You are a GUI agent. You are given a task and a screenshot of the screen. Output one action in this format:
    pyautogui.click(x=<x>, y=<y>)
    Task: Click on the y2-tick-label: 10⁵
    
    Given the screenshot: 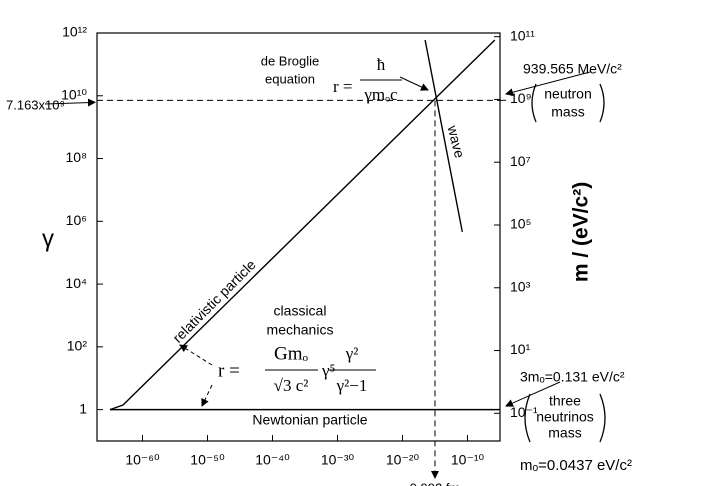 What is the action you would take?
    pyautogui.click(x=520, y=224)
    